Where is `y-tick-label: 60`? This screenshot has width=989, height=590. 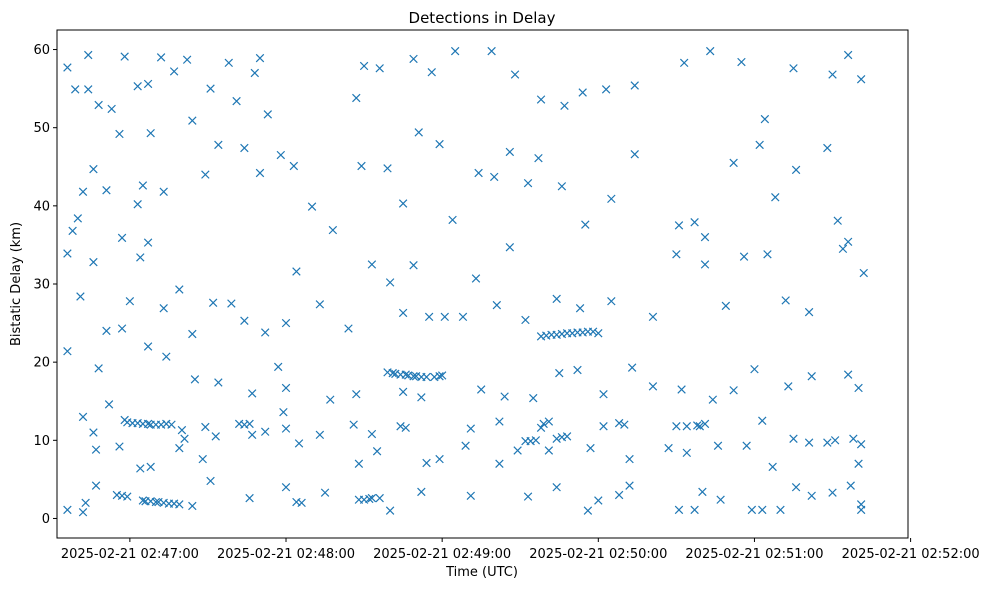 y-tick-label: 60 is located at coordinates (41, 50).